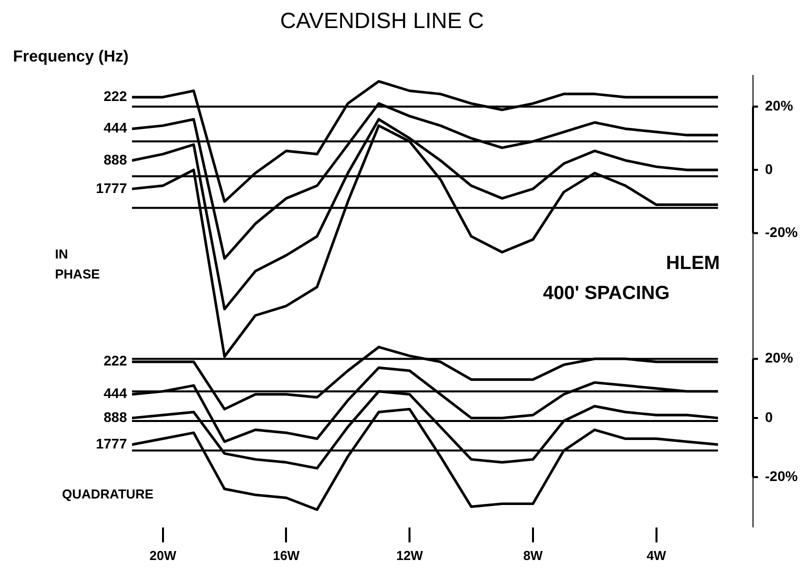 This screenshot has width=809, height=573. Describe the element at coordinates (606, 293) in the screenshot. I see `annotation: 400' SPACING` at that location.